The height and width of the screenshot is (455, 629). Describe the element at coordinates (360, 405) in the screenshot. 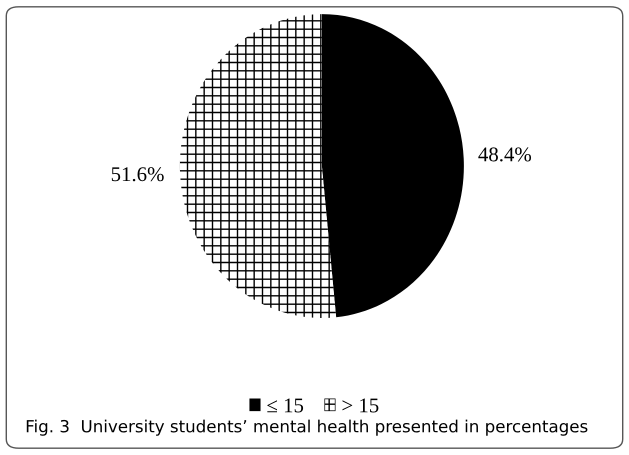

I see `legend-label: > 15` at that location.